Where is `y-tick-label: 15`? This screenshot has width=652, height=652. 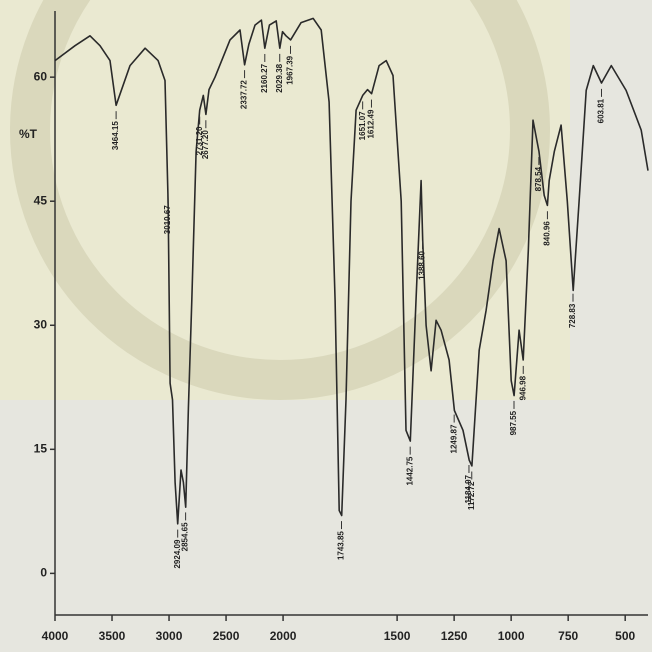
y-tick-label: 15 is located at coordinates (41, 448).